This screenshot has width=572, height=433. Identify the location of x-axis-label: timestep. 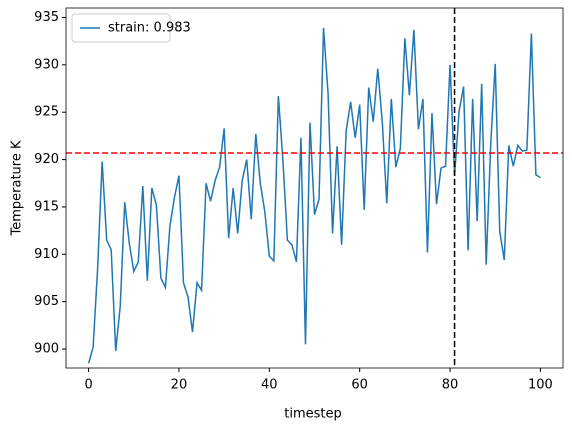
(313, 414).